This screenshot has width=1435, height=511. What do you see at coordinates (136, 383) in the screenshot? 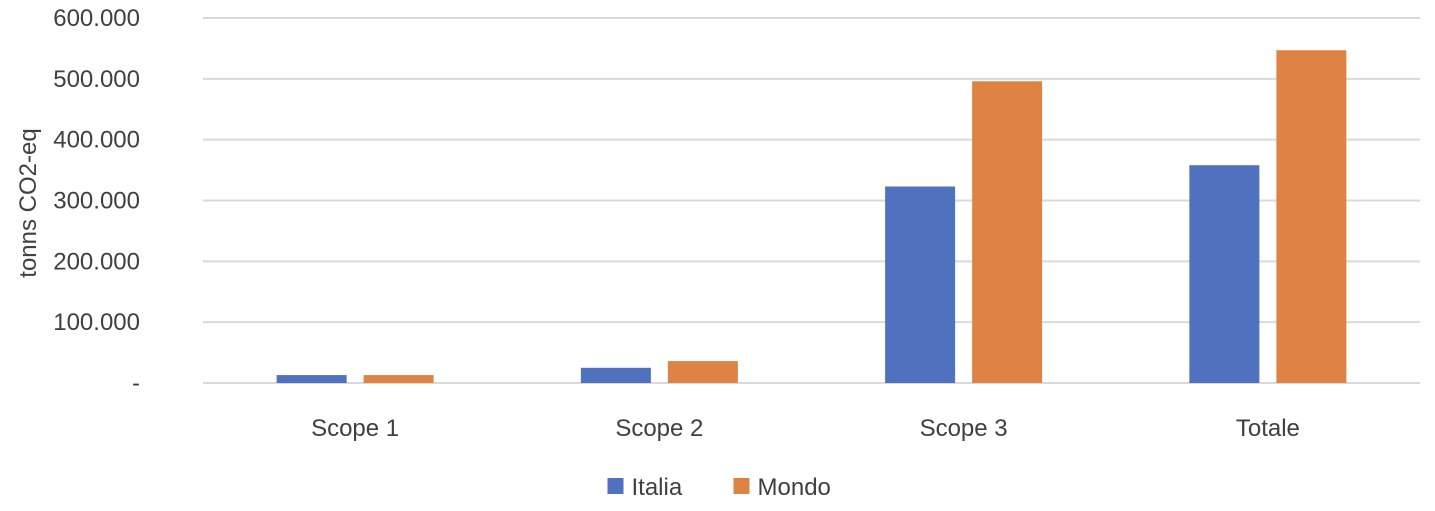
I see `y-tick-label: -` at bounding box center [136, 383].